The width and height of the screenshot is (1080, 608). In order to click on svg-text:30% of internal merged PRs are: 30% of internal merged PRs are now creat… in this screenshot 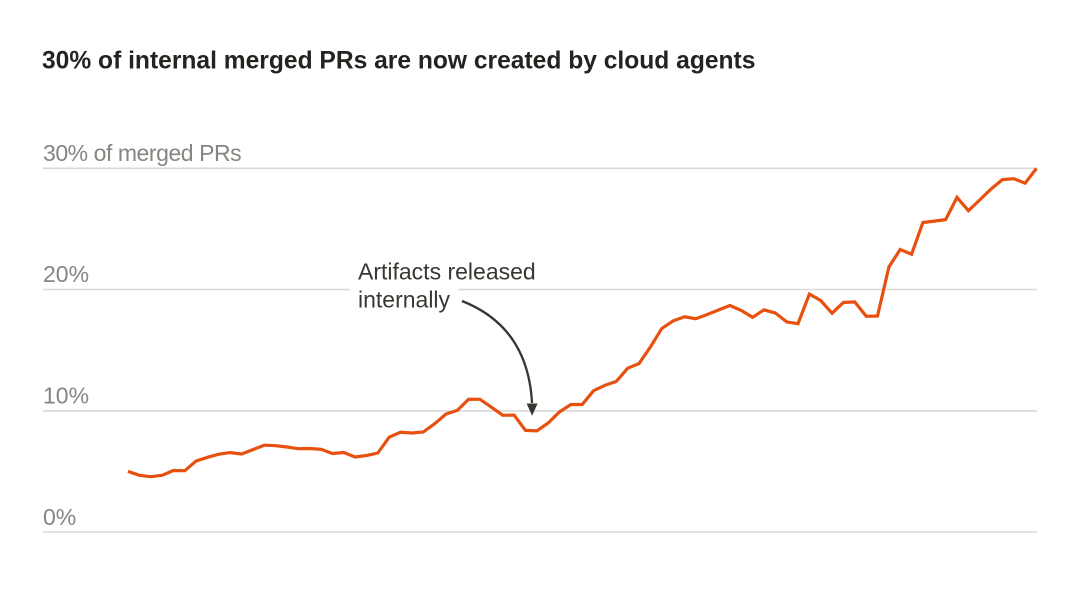, I will do `click(398, 60)`.